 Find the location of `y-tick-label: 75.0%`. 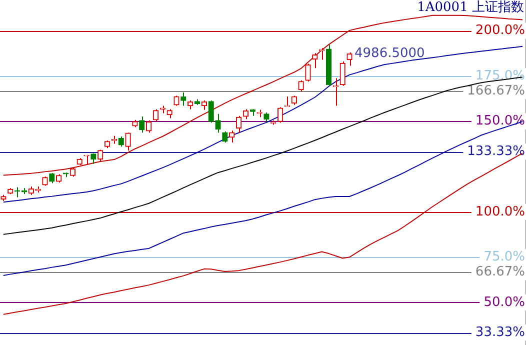

y-tick-label: 75.0% is located at coordinates (504, 257).